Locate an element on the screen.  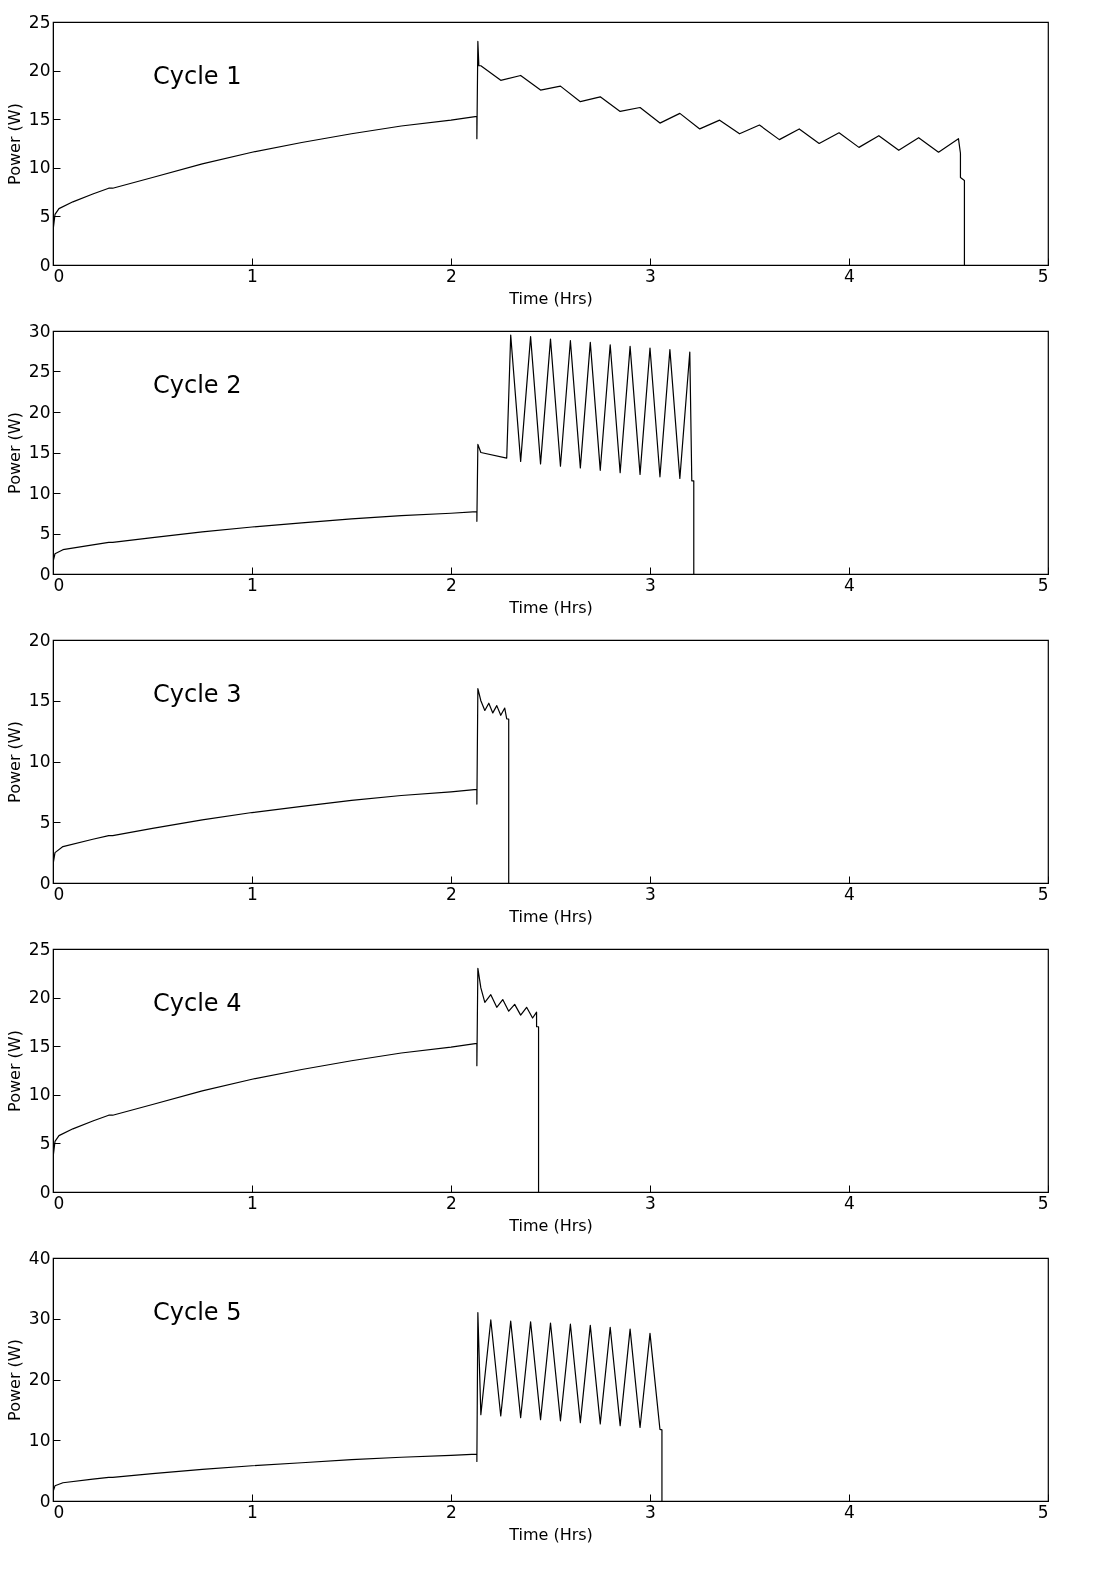
line-series is located at coordinates (374, 454).